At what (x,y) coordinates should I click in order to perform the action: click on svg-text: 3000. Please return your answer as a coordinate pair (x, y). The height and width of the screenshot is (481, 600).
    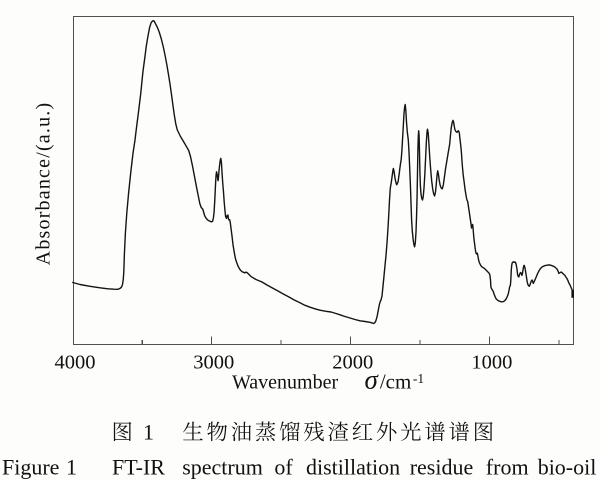
    Looking at the image, I should click on (213, 363).